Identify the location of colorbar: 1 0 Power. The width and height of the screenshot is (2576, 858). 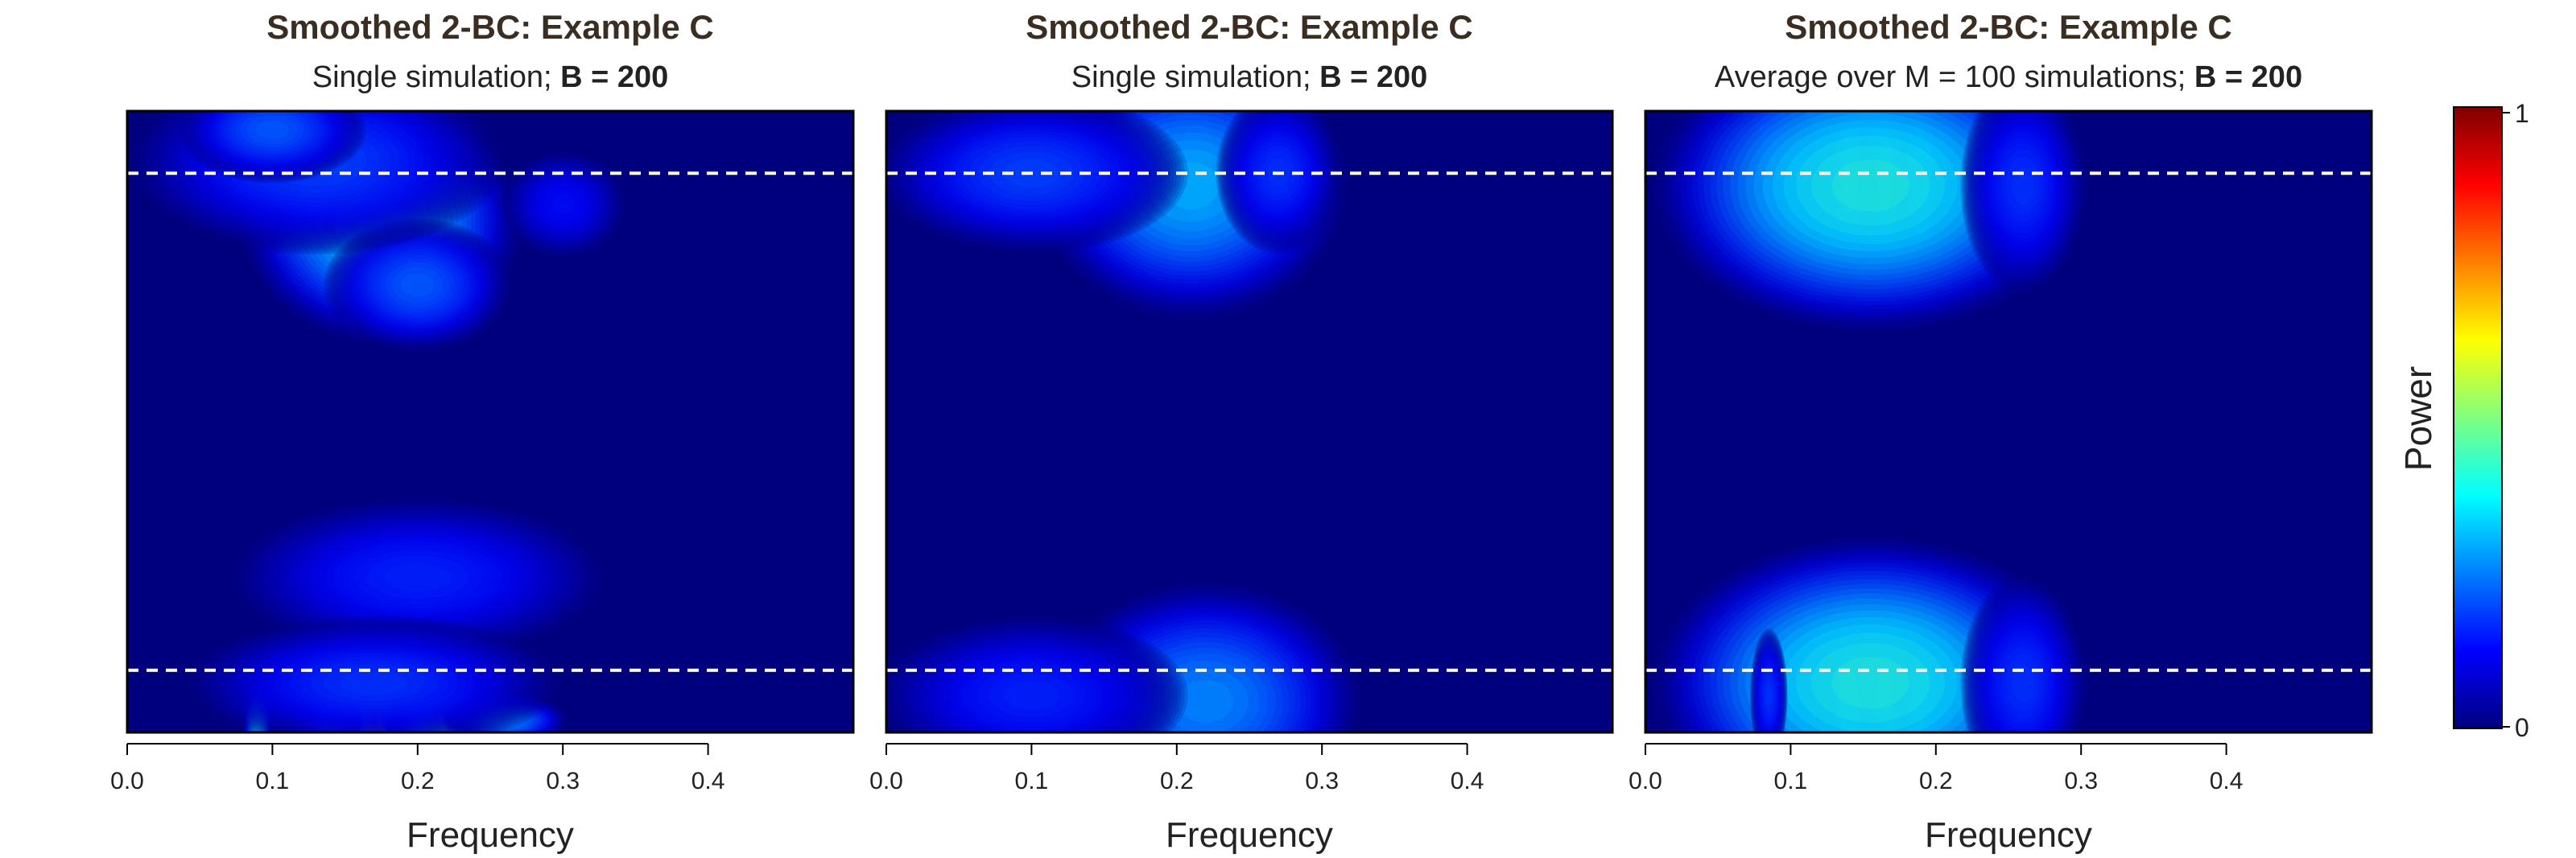
(2463, 421).